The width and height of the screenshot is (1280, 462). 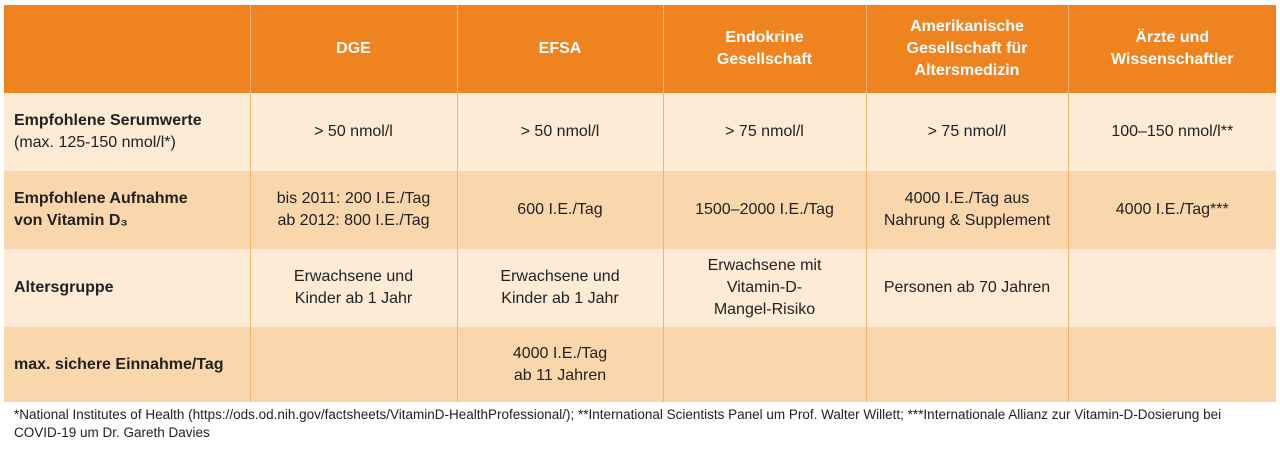 What do you see at coordinates (119, 364) in the screenshot?
I see `label-line: max. sichere Einnahme/Tag` at bounding box center [119, 364].